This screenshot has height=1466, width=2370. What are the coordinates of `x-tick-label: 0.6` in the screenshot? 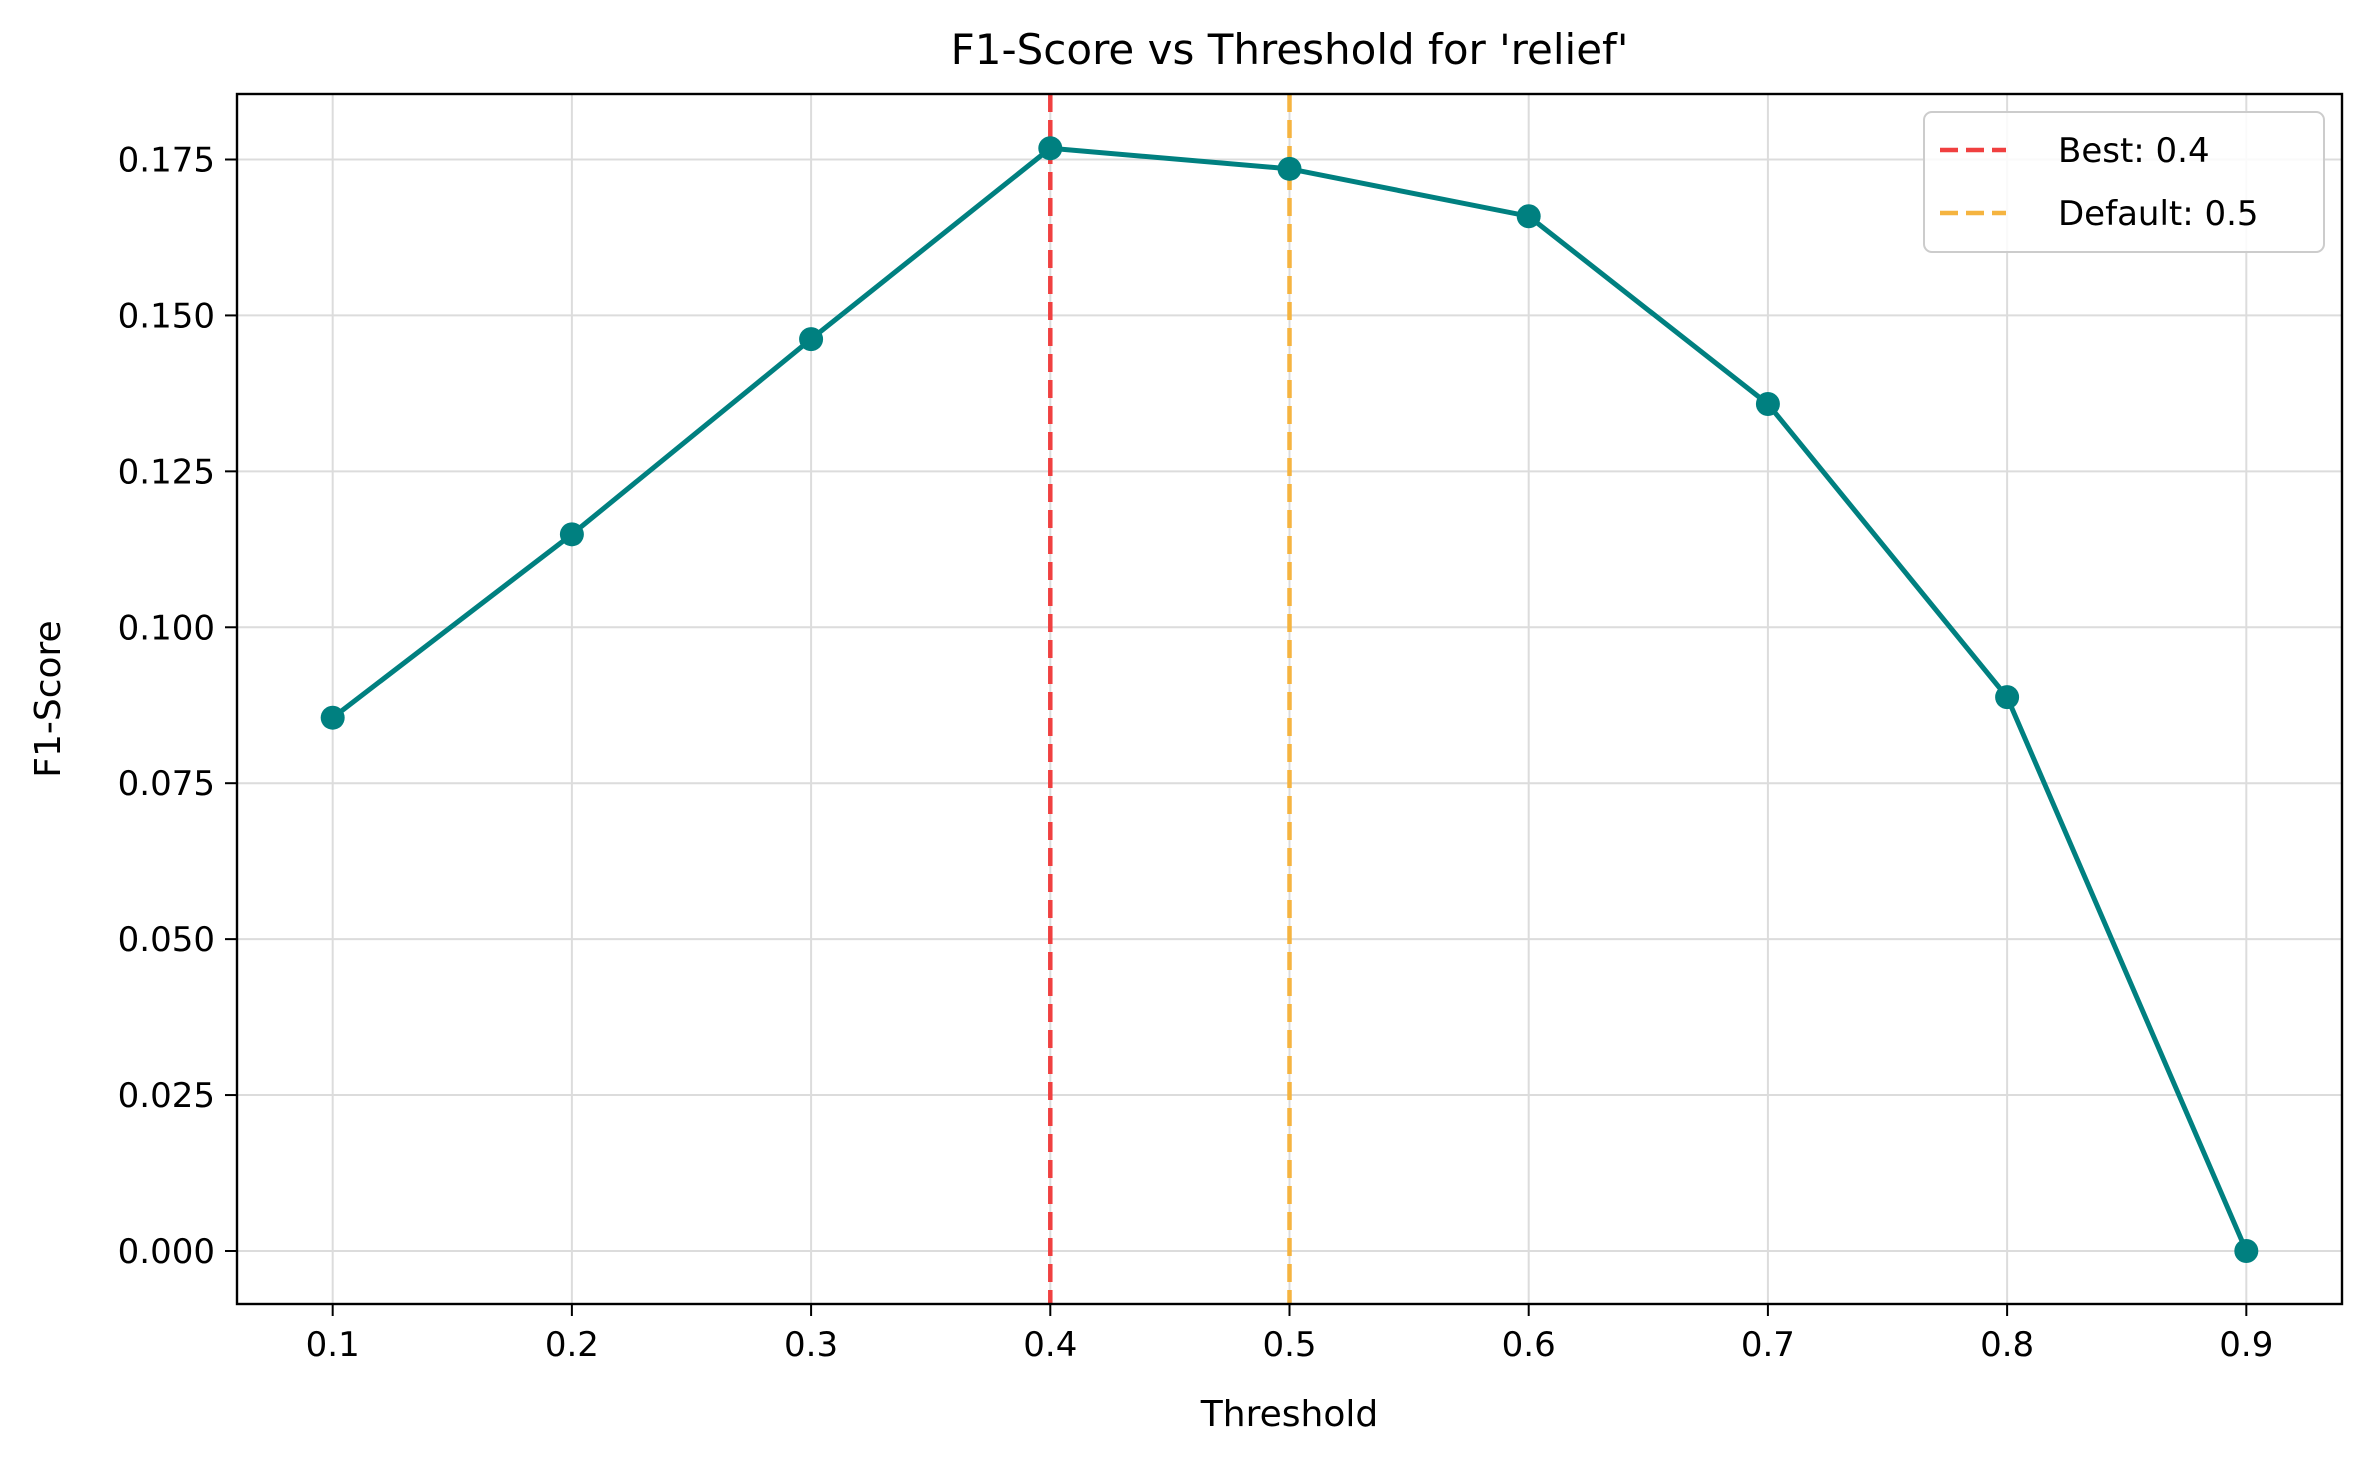 It's located at (1529, 1345).